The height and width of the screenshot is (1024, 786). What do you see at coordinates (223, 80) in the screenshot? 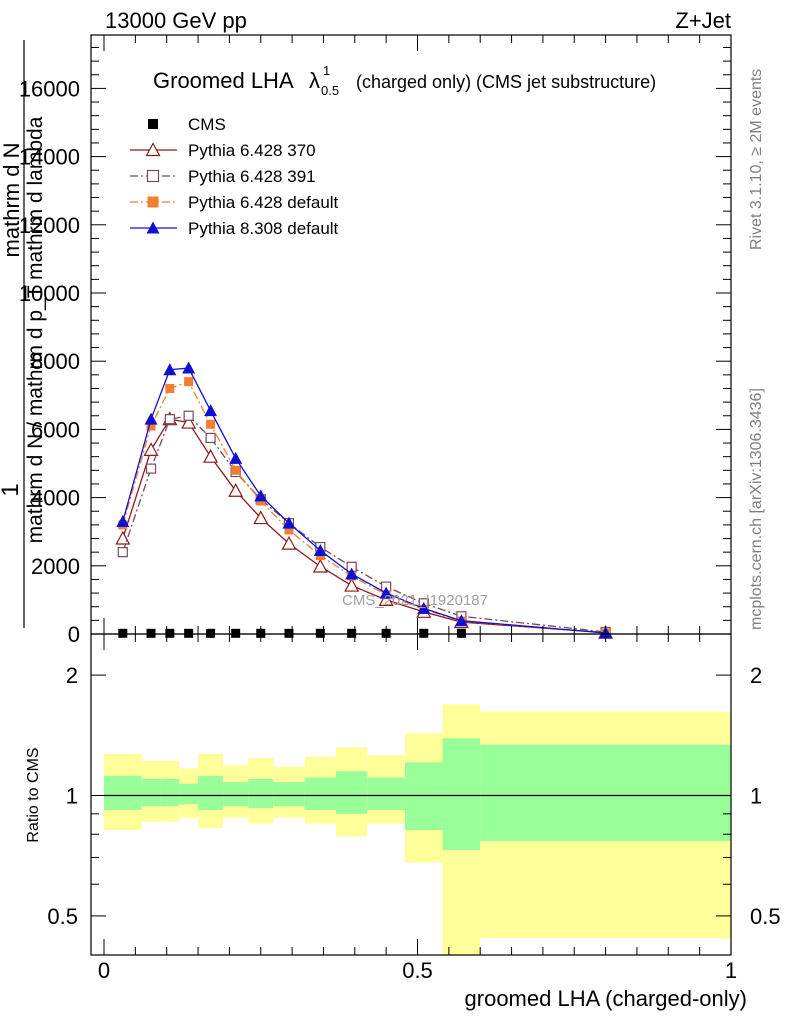
I see `title-main: Groomed LHA` at bounding box center [223, 80].